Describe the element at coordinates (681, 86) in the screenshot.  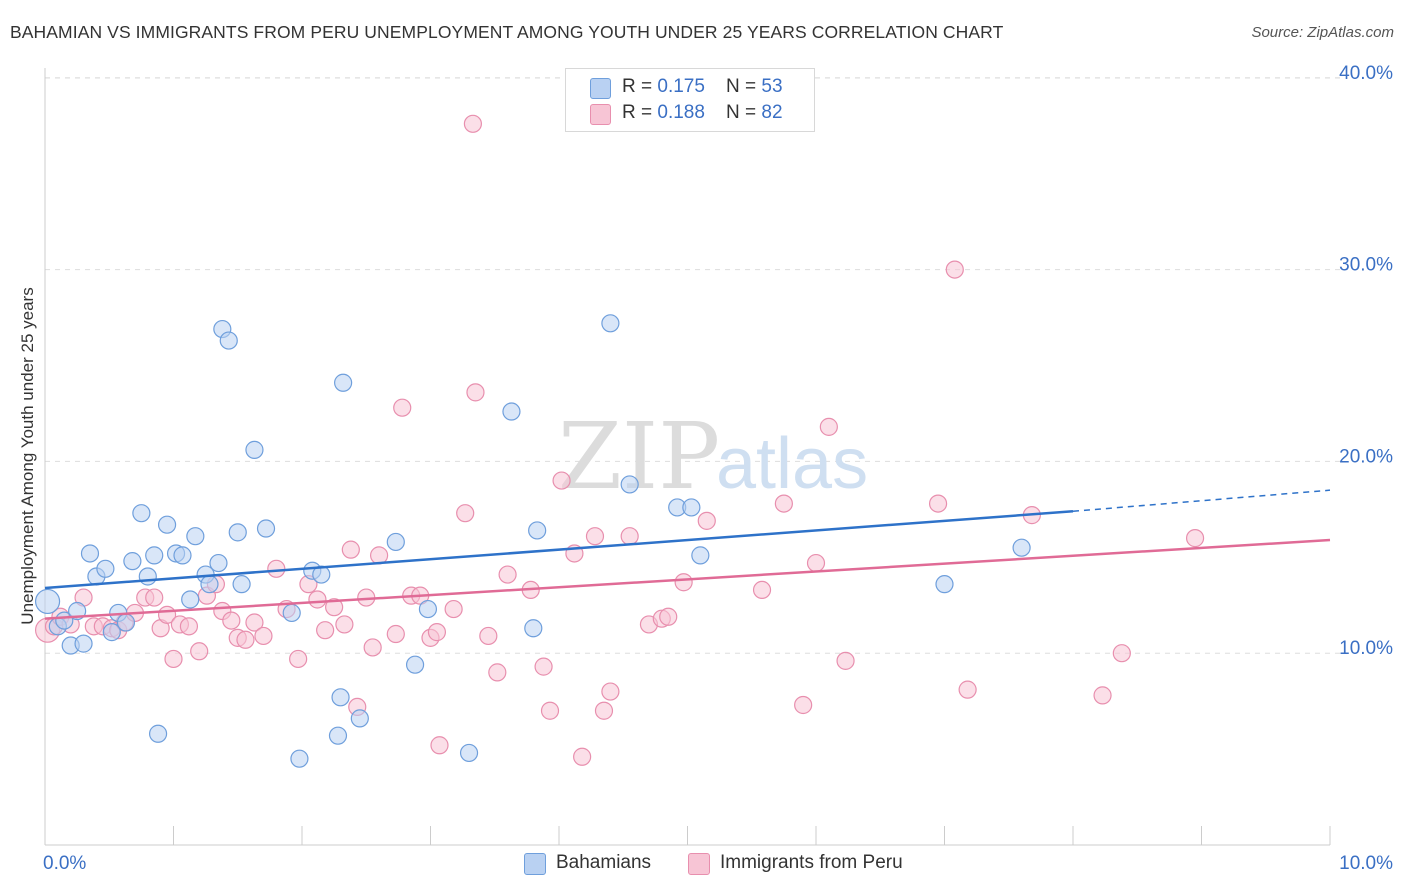
I see `legend-r-value: 0.175` at that location.